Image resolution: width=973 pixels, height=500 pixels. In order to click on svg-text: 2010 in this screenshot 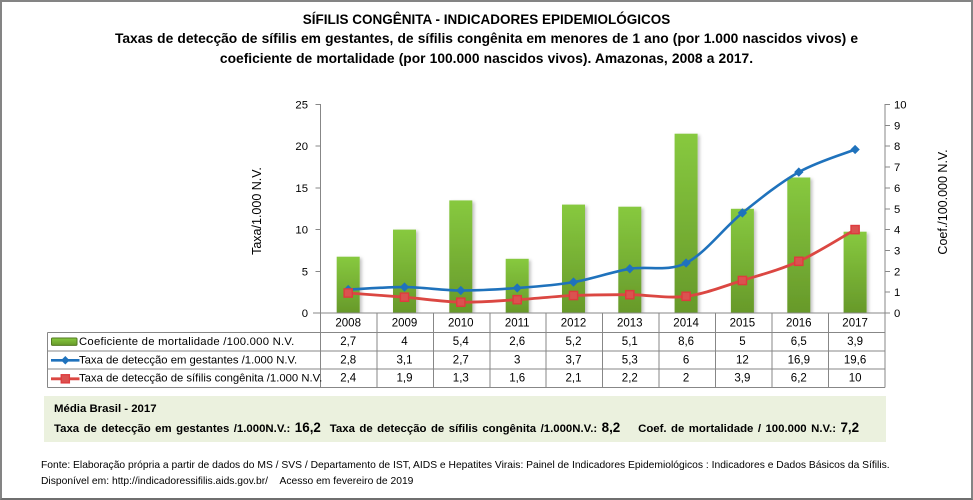, I will do `click(461, 323)`.